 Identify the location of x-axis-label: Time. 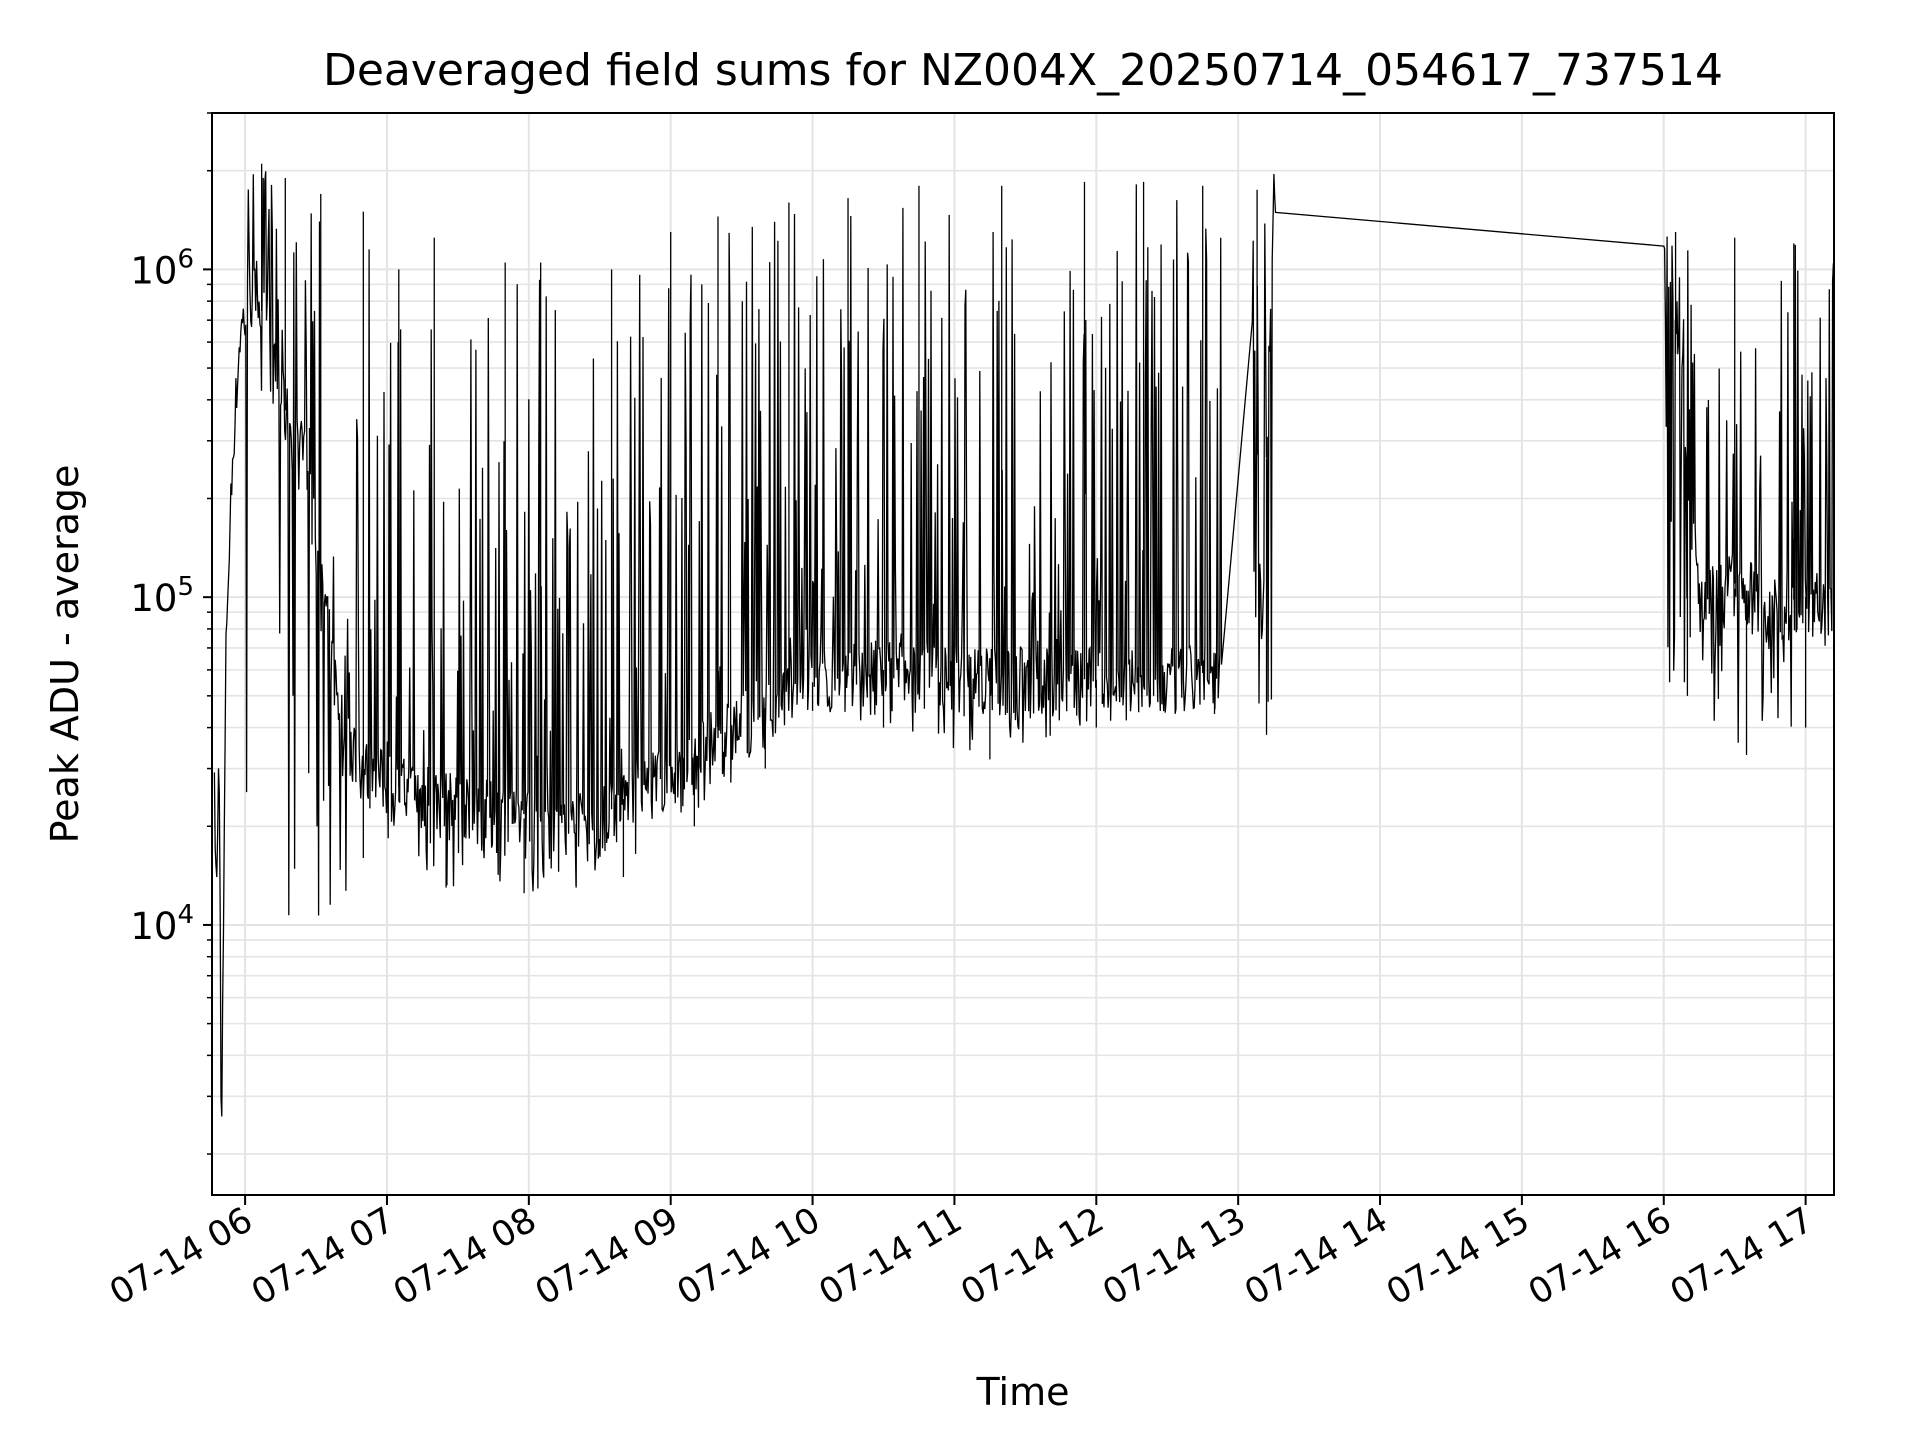
(1023, 1392).